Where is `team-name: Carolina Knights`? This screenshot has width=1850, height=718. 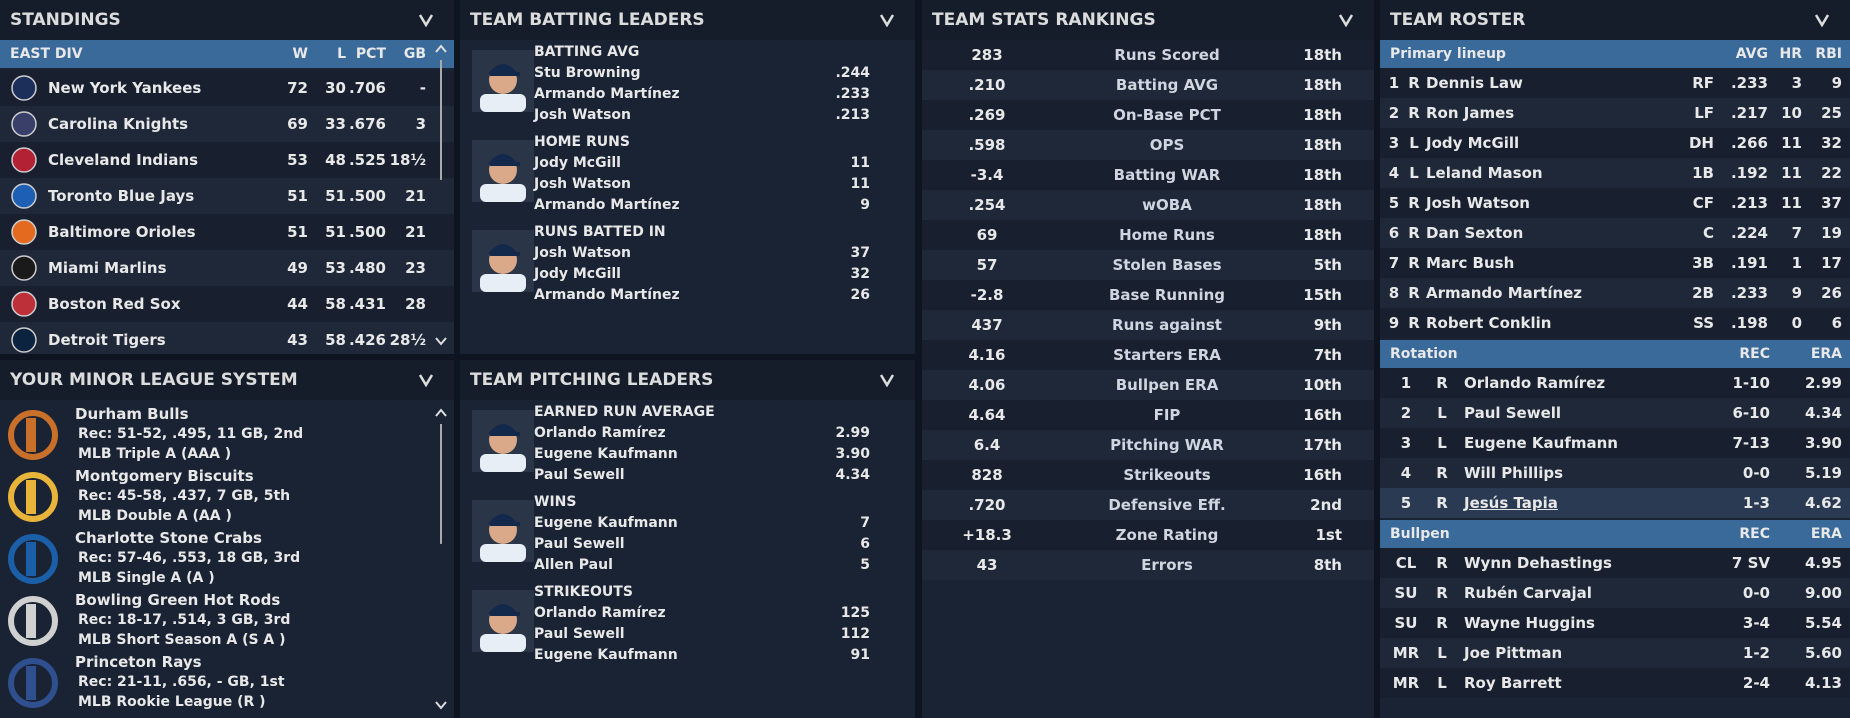 team-name: Carolina Knights is located at coordinates (118, 124).